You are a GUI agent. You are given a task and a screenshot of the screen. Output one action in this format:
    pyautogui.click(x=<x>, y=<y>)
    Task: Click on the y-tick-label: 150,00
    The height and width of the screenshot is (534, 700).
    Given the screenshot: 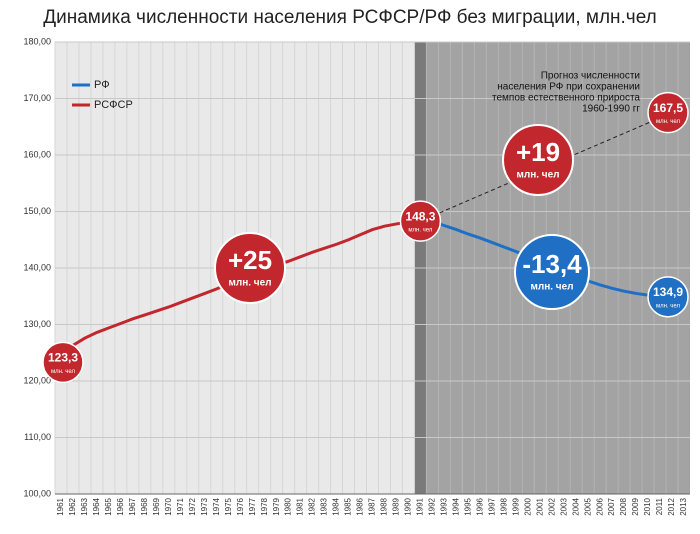 What is the action you would take?
    pyautogui.click(x=37, y=211)
    